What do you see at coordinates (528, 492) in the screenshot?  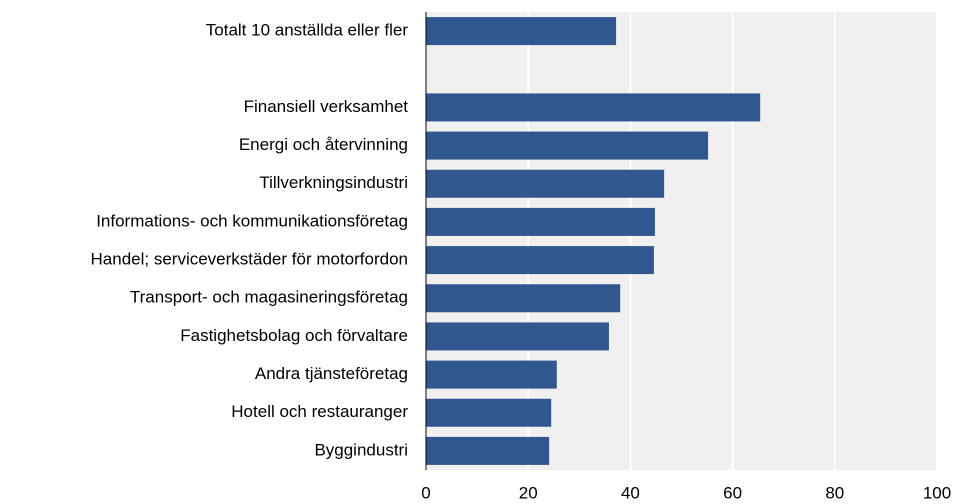 I see `x-tick-label: 20` at bounding box center [528, 492].